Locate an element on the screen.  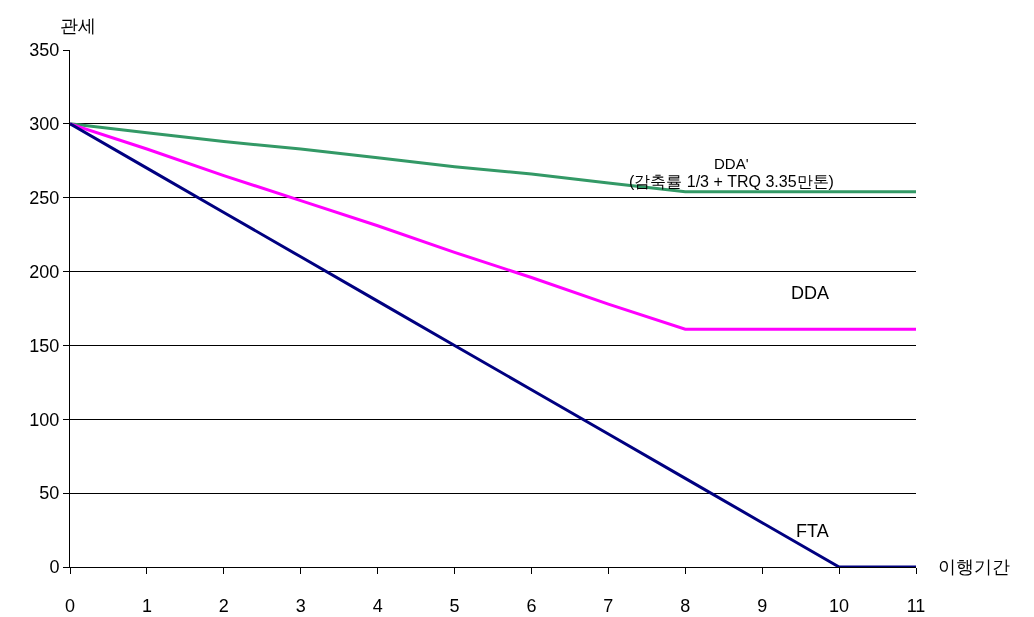
x-tick-label: 2 is located at coordinates (223, 605).